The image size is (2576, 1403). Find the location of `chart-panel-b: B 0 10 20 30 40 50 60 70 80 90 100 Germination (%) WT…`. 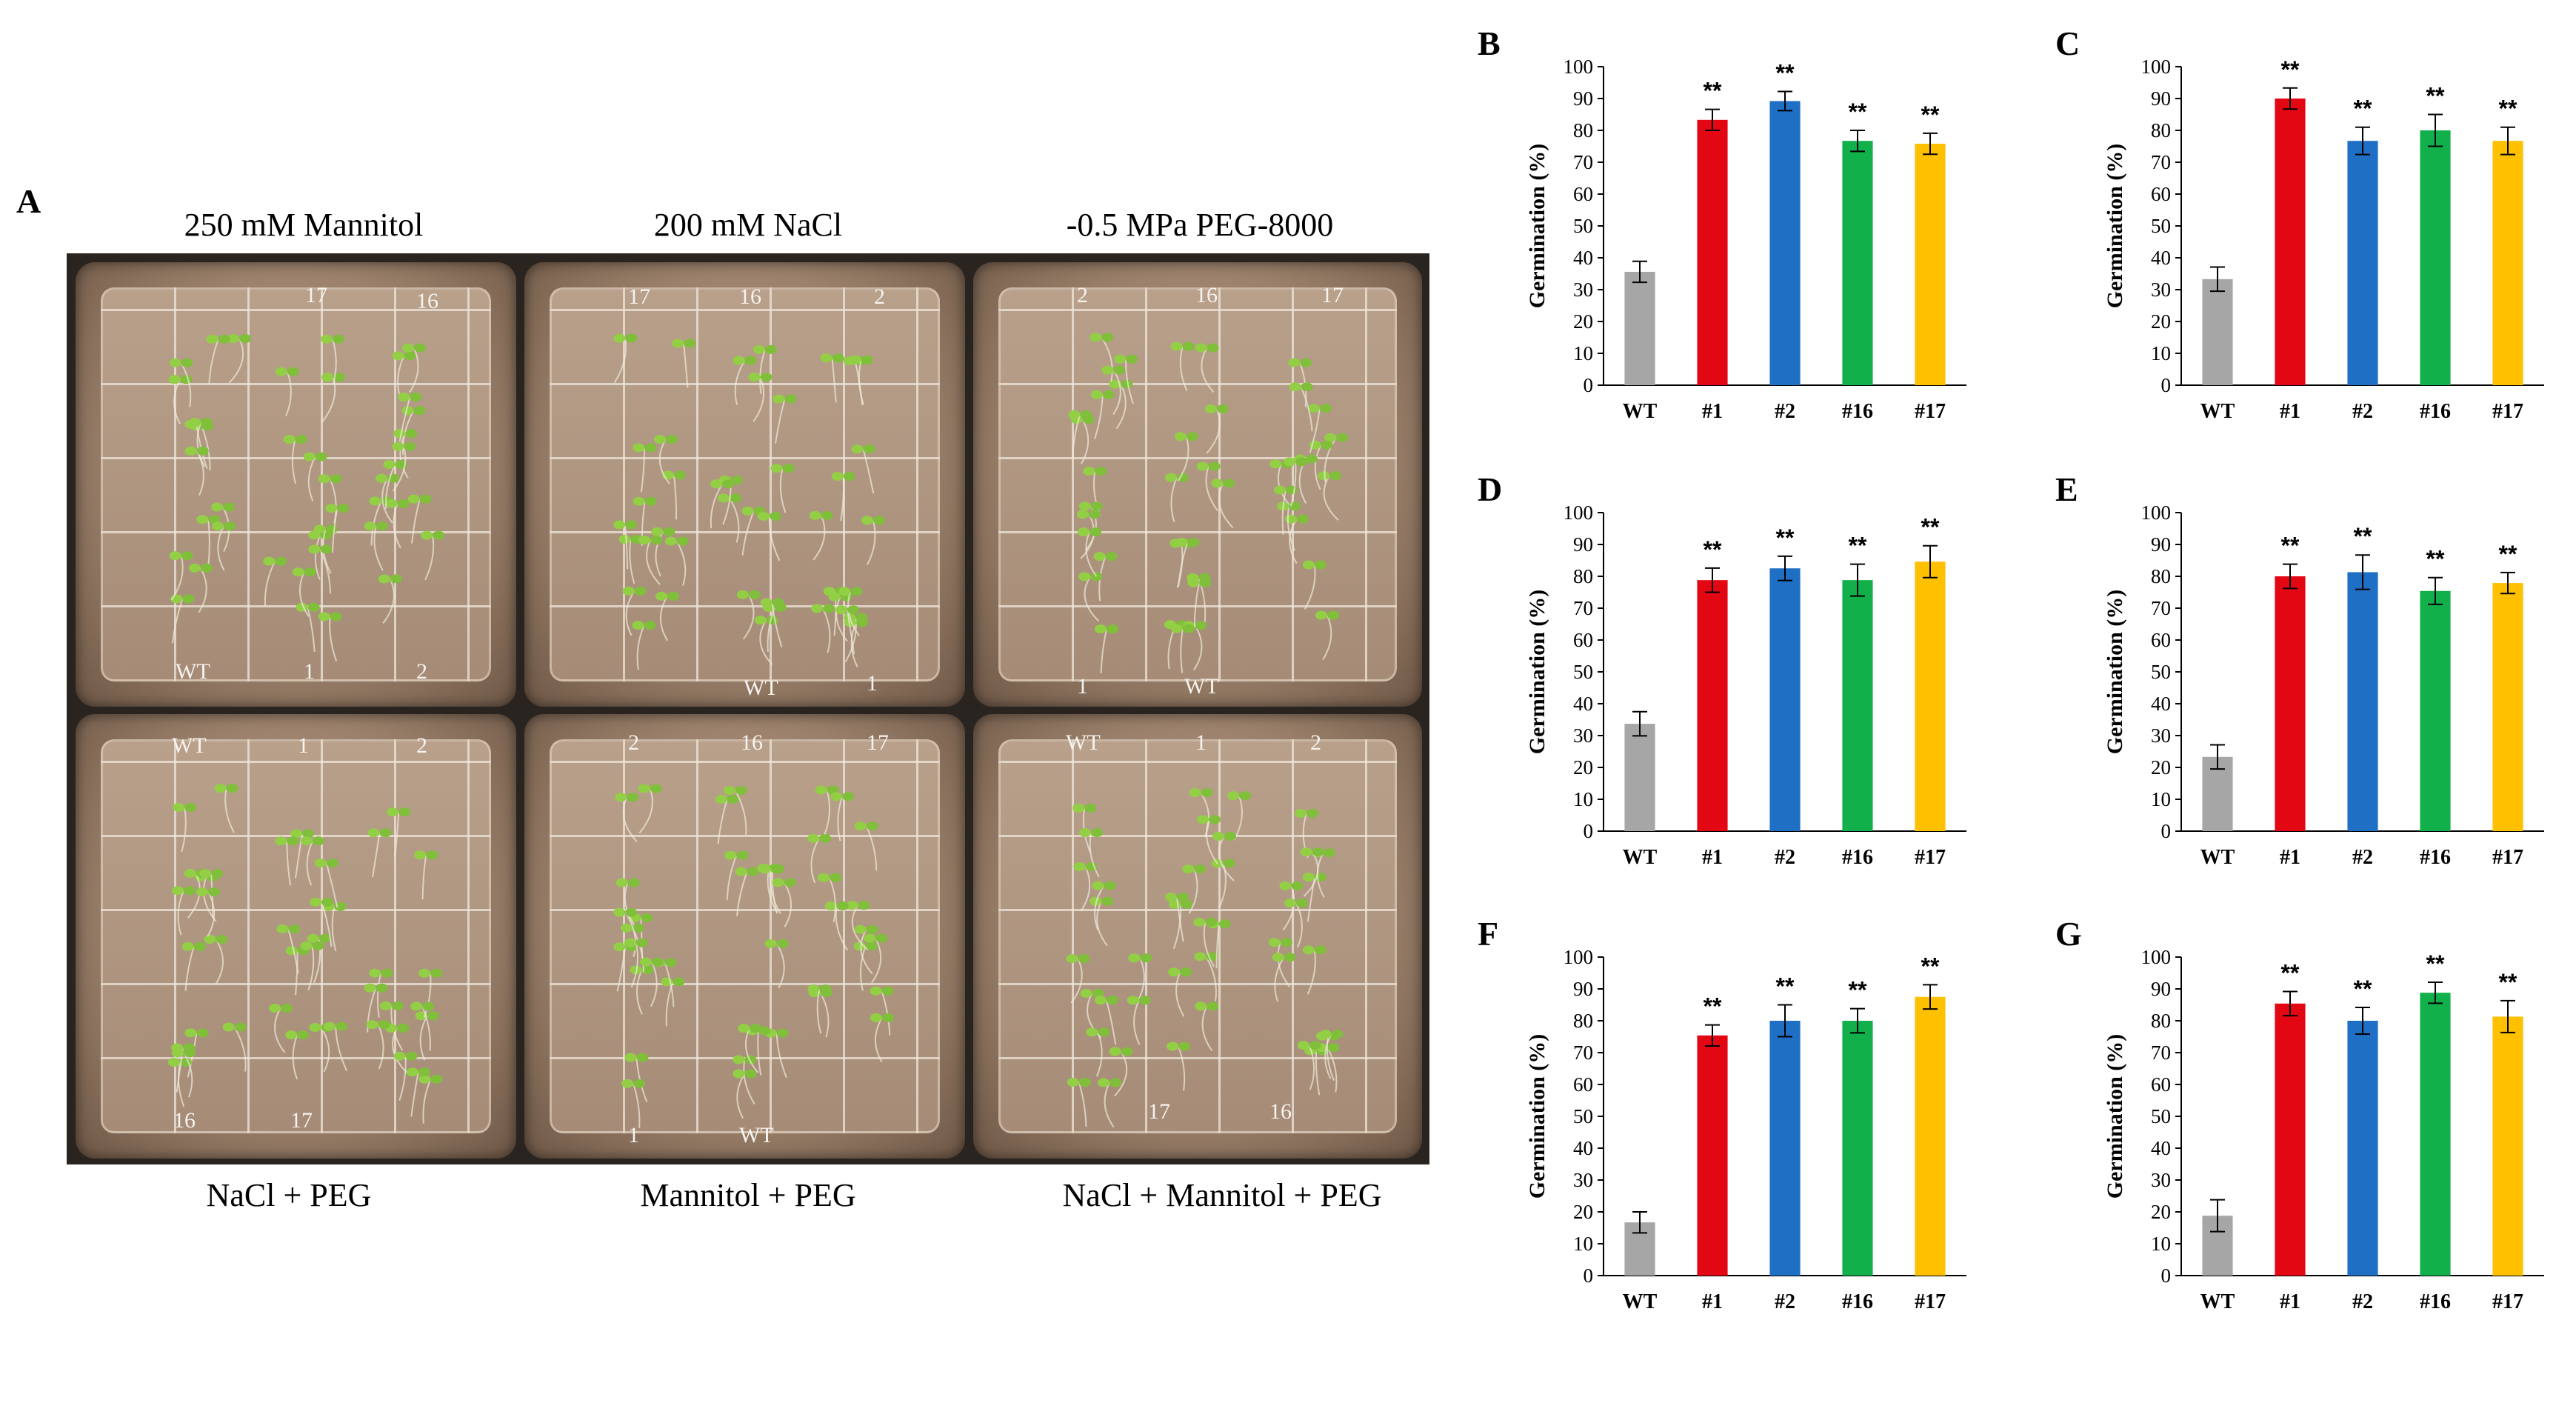

chart-panel-b: B 0 10 20 30 40 50 60 70 80 90 100 Germination (%) WT… is located at coordinates (1729, 232).